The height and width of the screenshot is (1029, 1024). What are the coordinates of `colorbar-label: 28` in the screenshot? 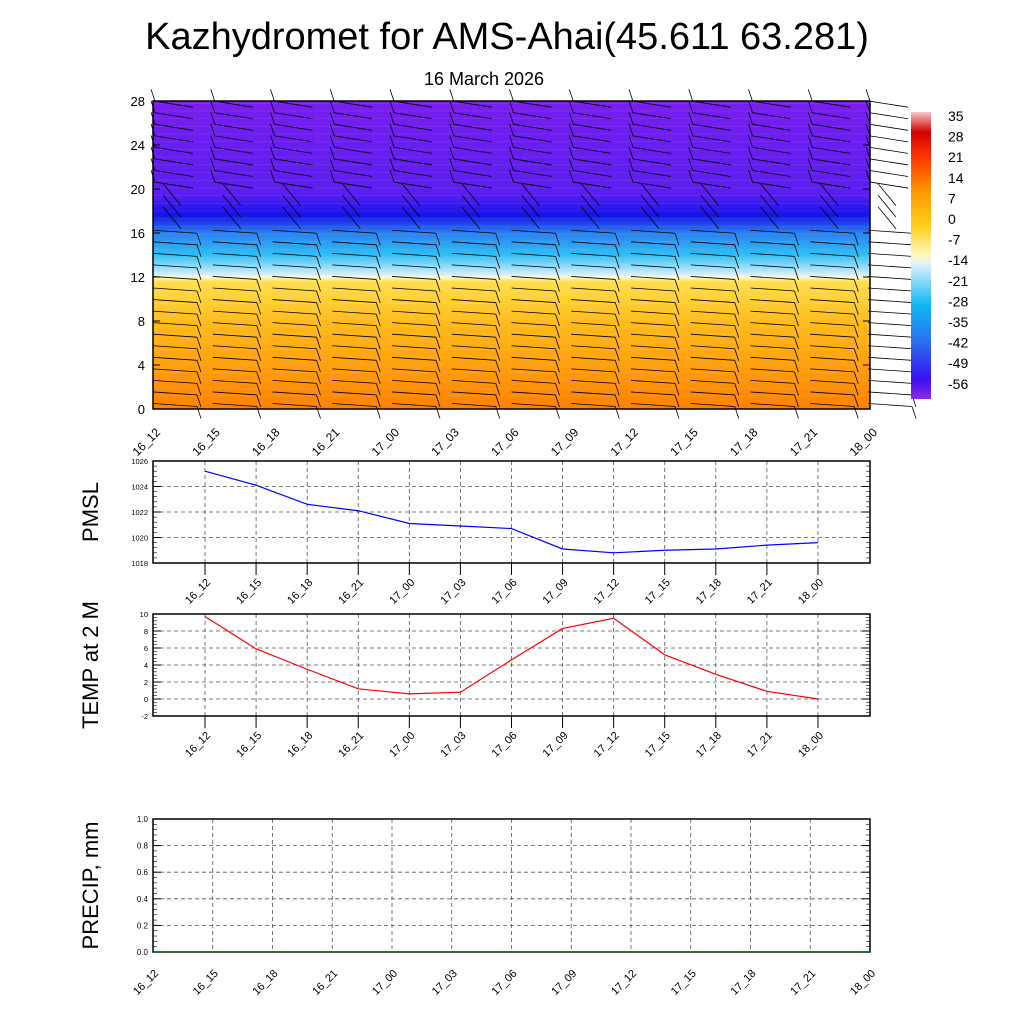 It's located at (956, 137).